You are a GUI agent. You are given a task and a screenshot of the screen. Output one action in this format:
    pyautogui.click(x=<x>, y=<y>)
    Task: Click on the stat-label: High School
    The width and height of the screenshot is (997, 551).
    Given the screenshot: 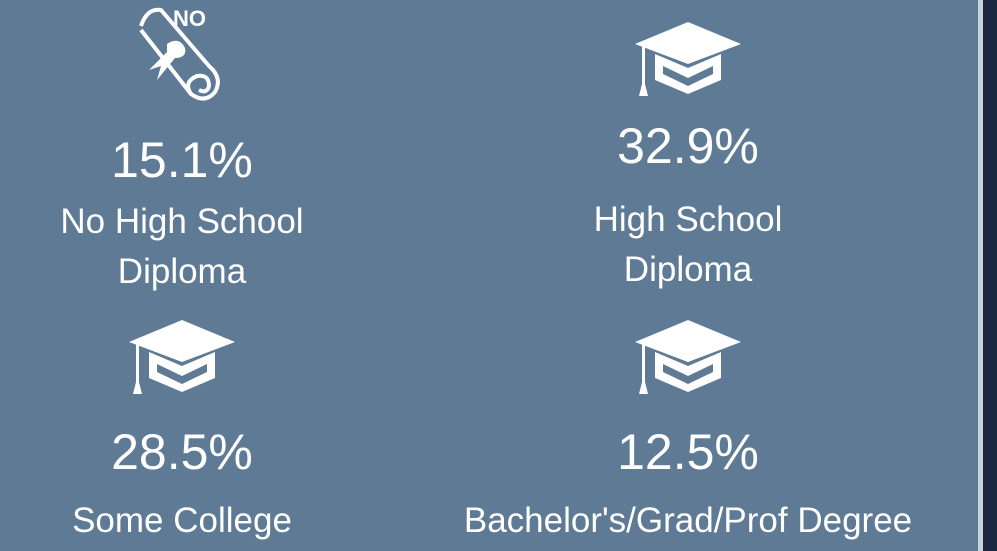 What is the action you would take?
    pyautogui.click(x=688, y=219)
    